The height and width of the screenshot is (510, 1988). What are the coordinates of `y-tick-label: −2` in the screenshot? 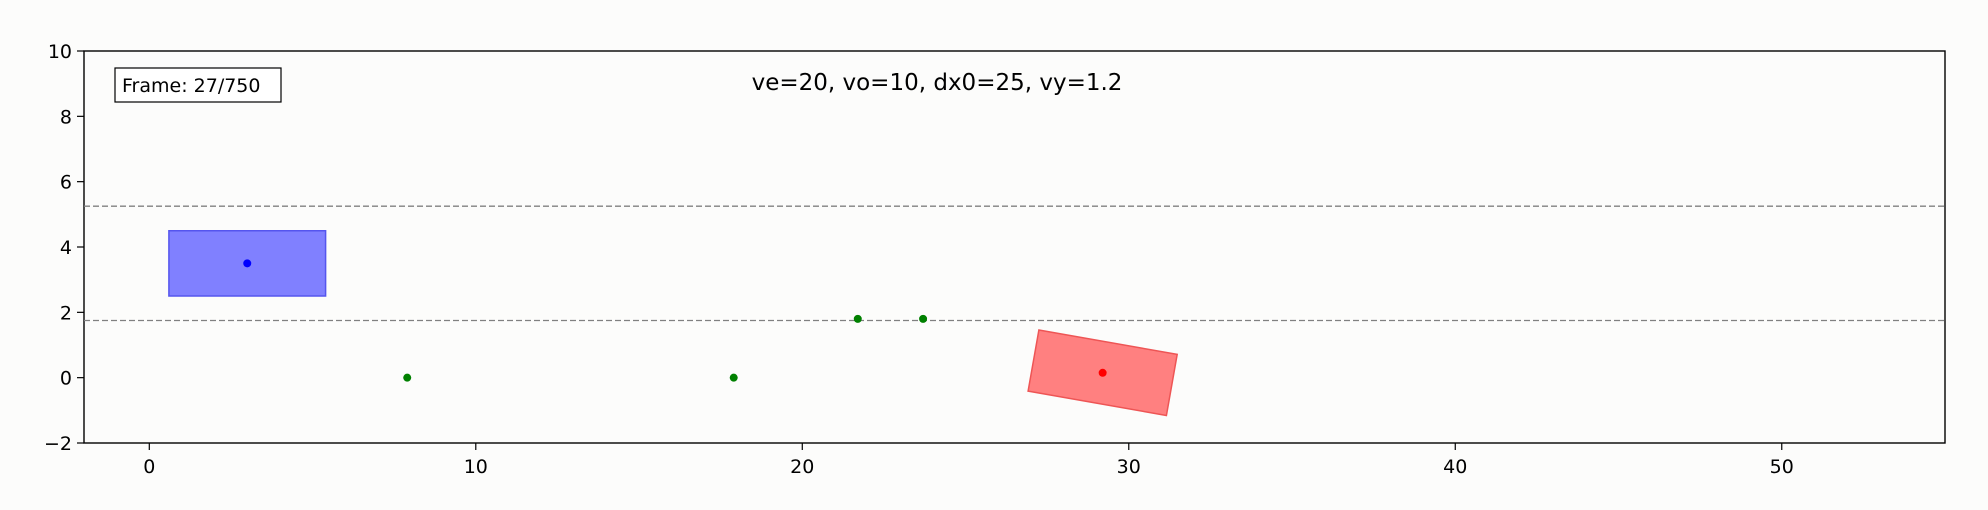 It's located at (58, 444).